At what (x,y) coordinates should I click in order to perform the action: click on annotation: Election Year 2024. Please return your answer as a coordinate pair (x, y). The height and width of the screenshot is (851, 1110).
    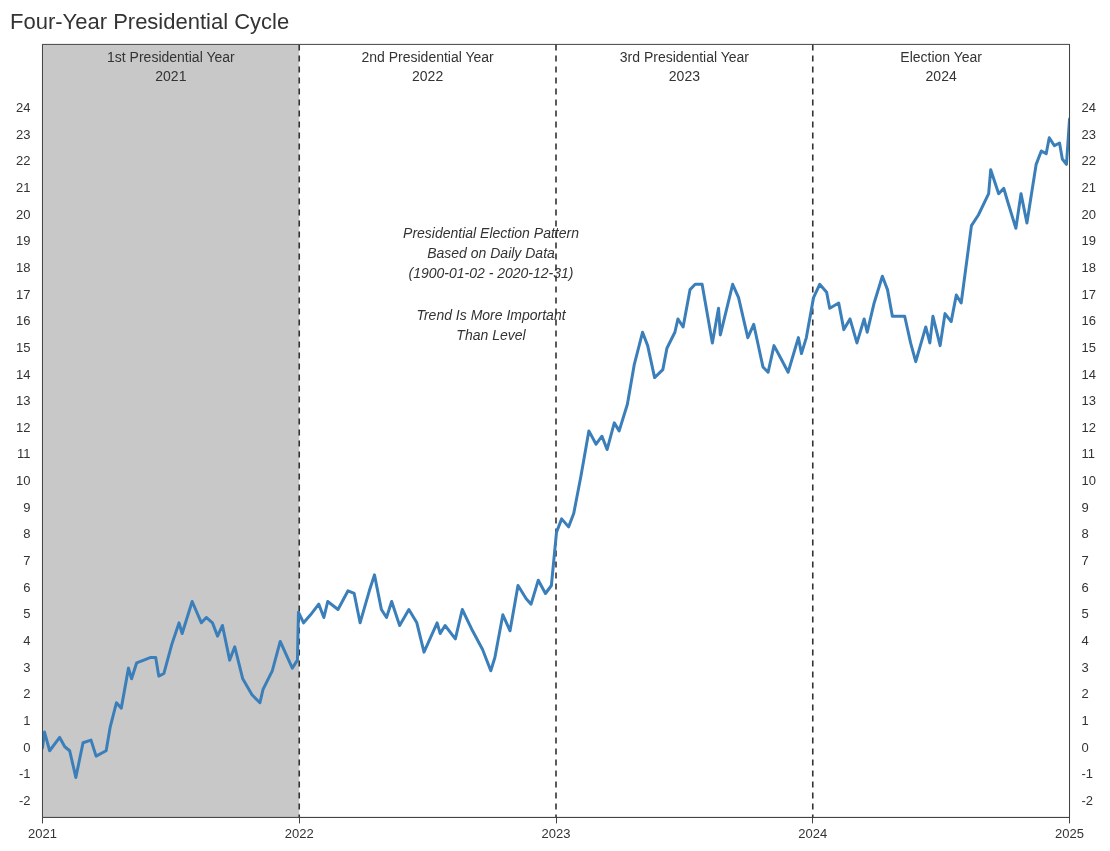
    Looking at the image, I should click on (941, 67).